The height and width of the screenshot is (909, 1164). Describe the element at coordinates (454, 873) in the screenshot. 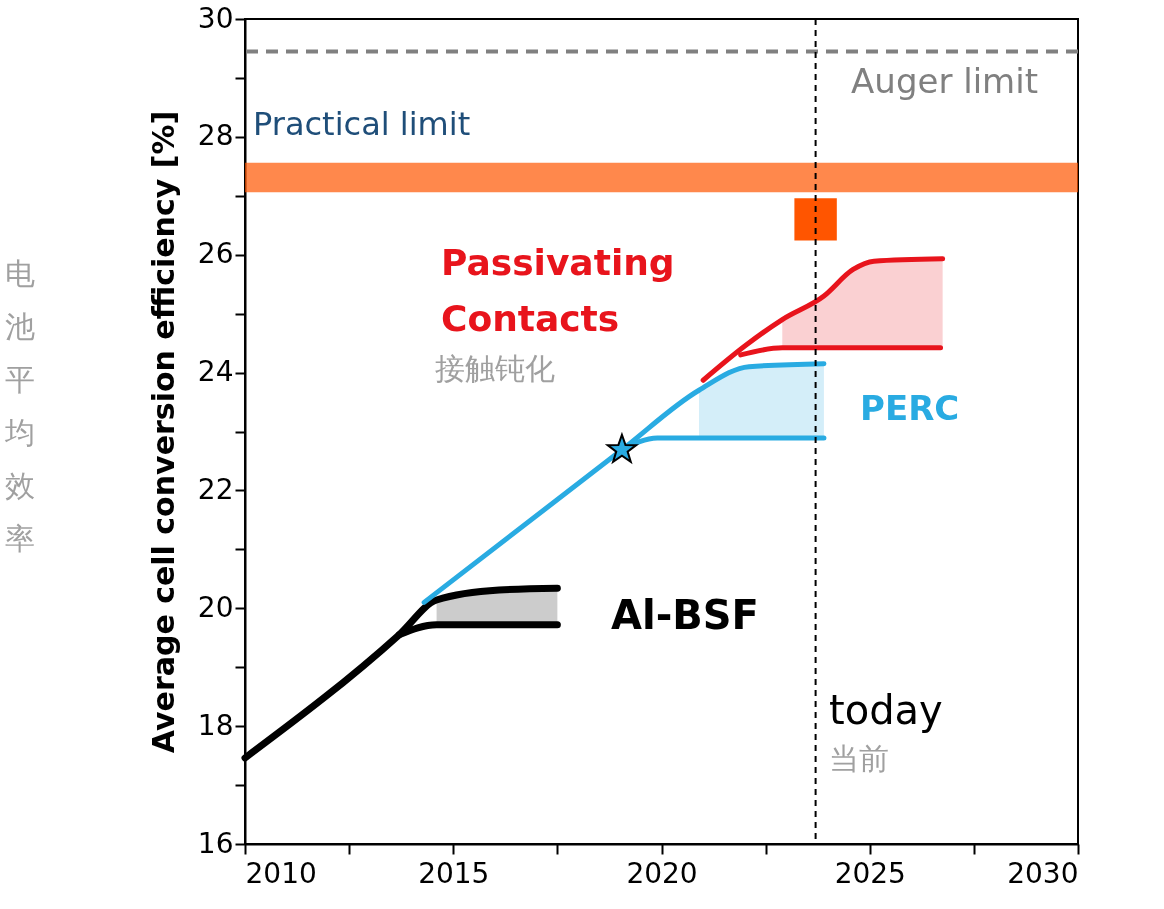

I see `x-tick-label: 2015` at that location.